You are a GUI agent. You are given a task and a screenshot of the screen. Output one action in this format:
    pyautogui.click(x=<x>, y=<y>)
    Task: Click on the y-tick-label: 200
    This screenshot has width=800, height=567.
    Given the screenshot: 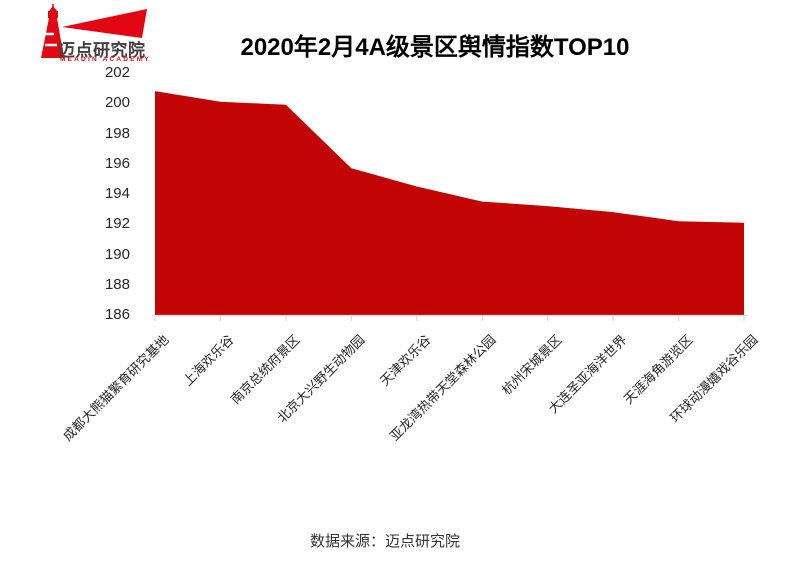 What is the action you would take?
    pyautogui.click(x=117, y=103)
    